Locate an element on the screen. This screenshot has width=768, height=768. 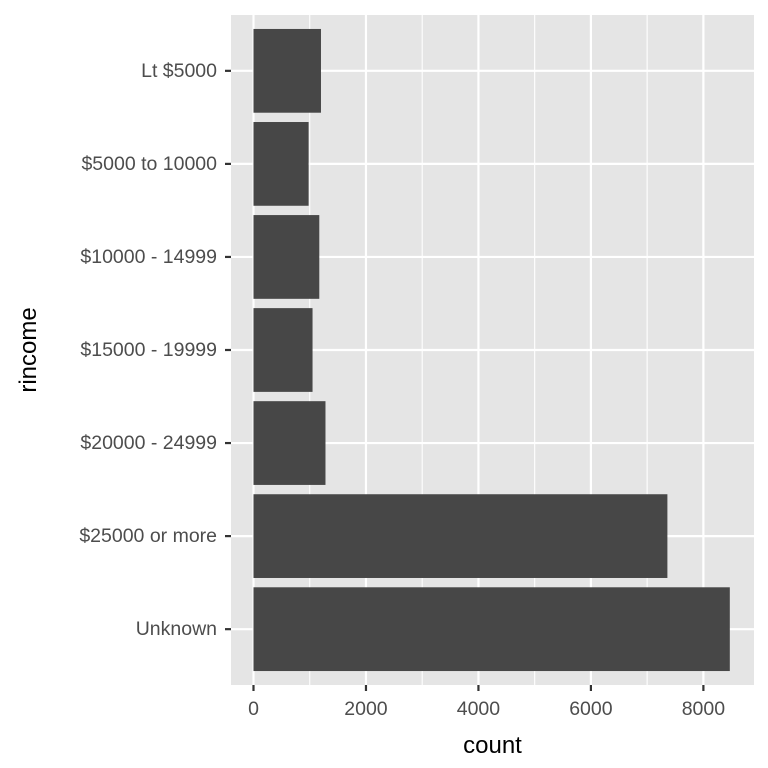
y-tick-label: Unknown is located at coordinates (176, 629).